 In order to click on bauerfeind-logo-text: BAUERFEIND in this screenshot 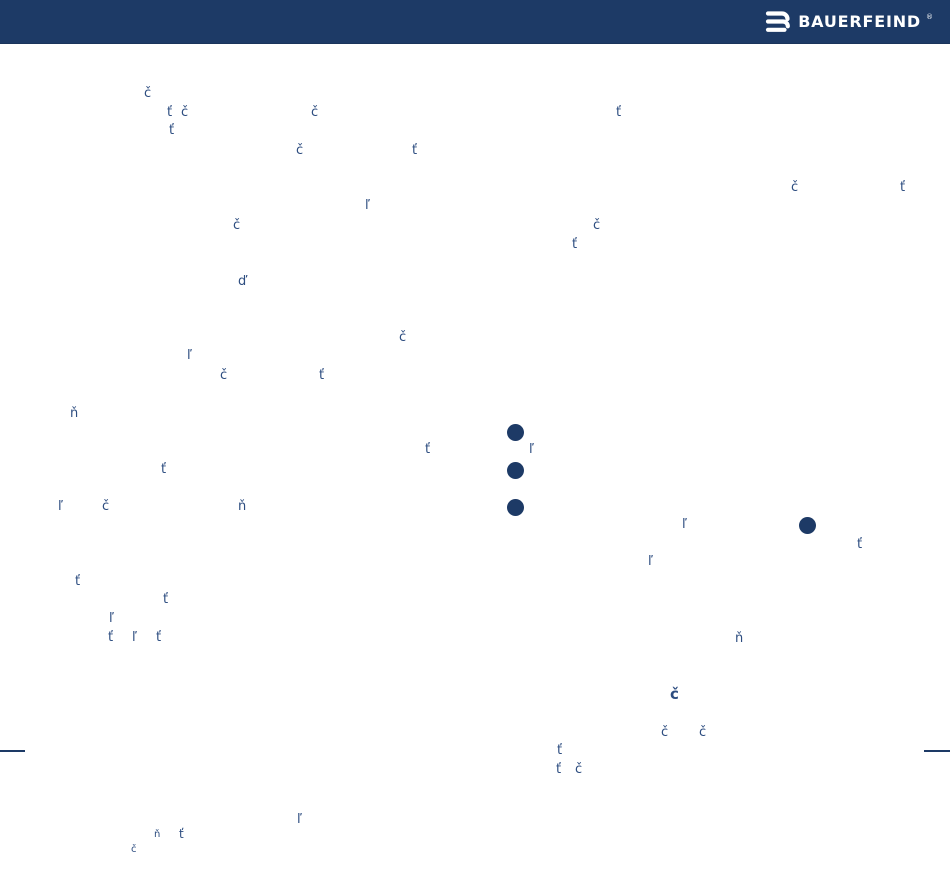, I will do `click(859, 21)`.